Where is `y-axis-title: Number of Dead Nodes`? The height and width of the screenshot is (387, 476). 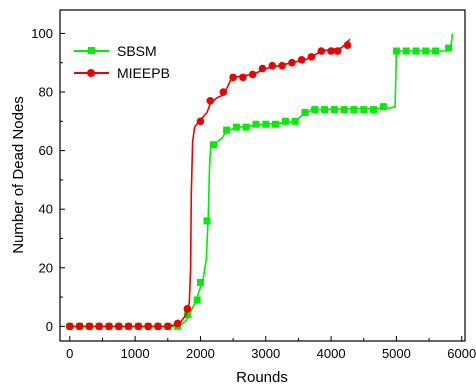
y-axis-title: Number of Dead Nodes is located at coordinates (18, 175).